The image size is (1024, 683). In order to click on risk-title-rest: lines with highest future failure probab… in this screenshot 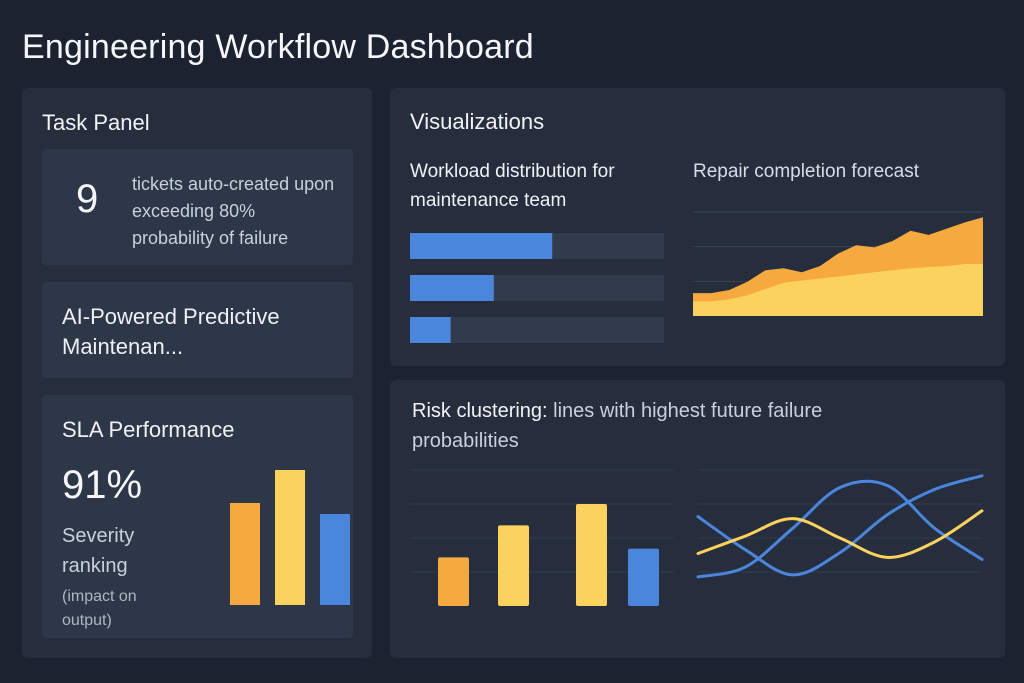, I will do `click(617, 426)`.